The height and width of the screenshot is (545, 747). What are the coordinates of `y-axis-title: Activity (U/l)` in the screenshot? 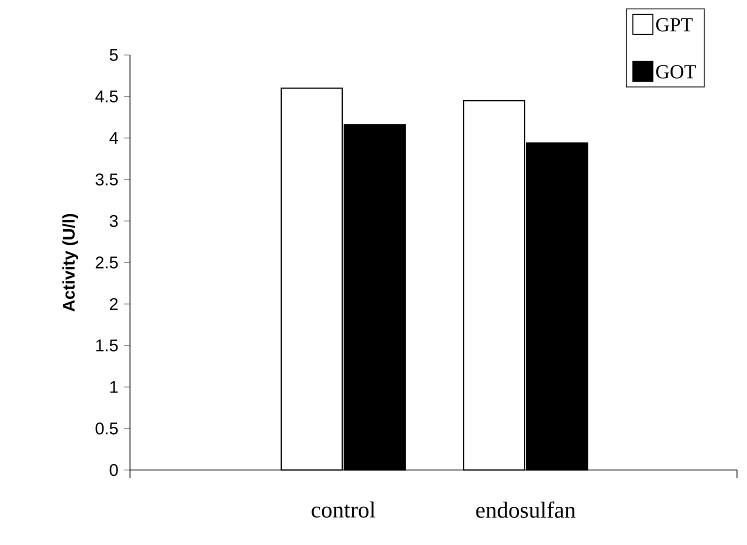 It's located at (70, 263).